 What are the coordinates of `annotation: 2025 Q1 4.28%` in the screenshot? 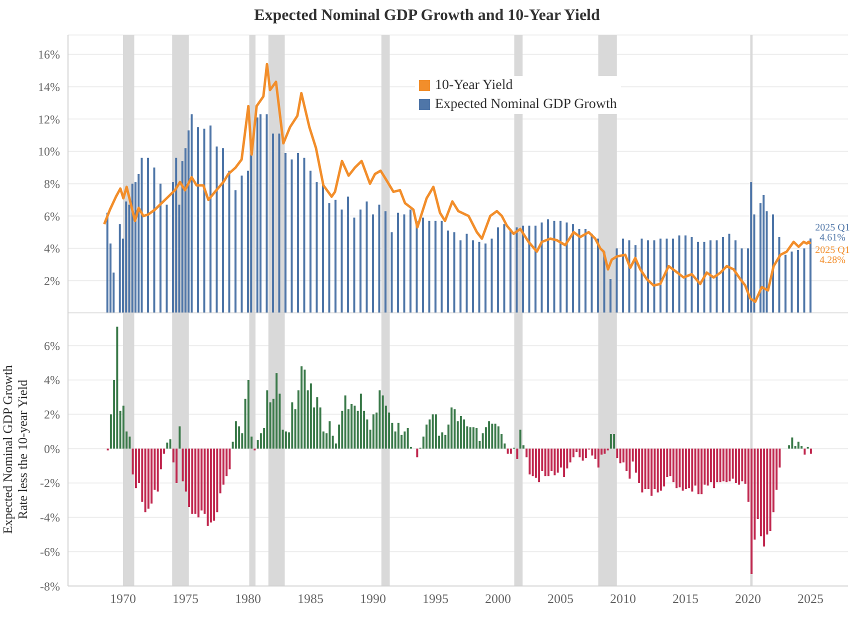 It's located at (832, 255).